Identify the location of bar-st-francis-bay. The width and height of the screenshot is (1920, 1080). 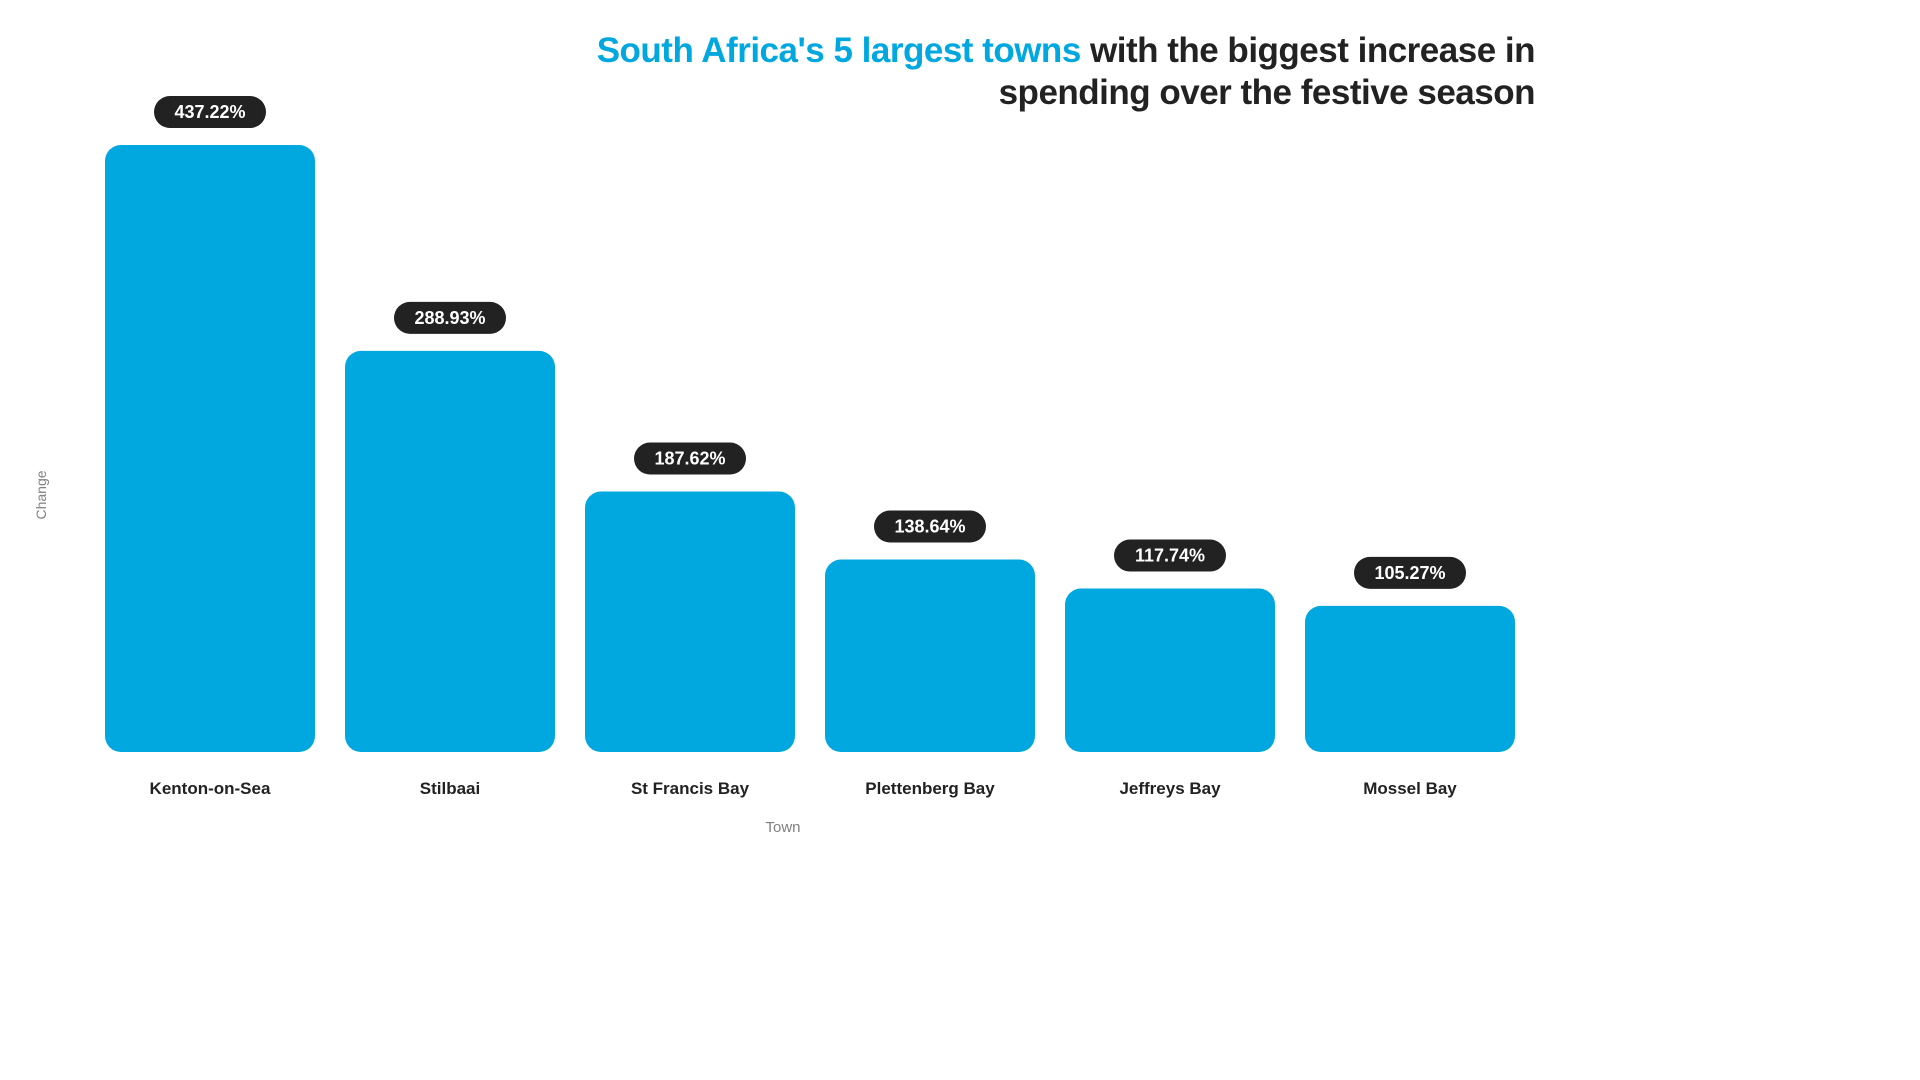
(690, 621).